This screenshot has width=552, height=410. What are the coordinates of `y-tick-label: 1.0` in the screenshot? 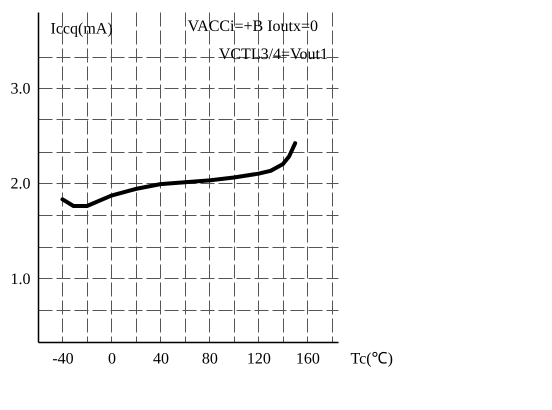 It's located at (20, 279).